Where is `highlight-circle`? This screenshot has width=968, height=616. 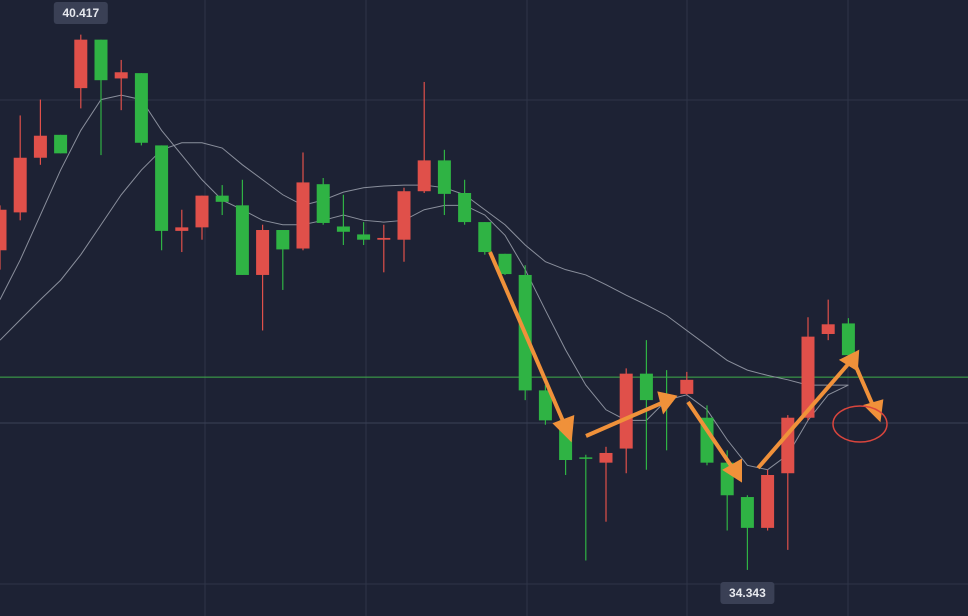 highlight-circle is located at coordinates (860, 424).